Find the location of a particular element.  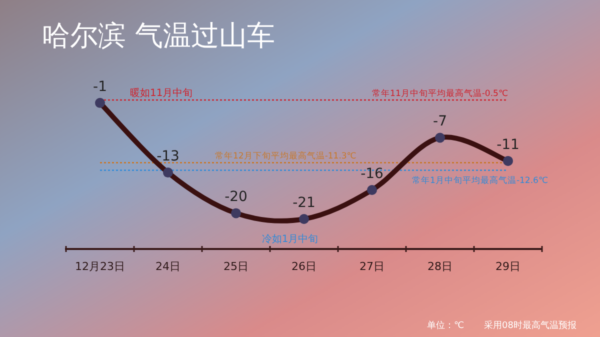

x-tick-label: 28日 is located at coordinates (440, 266).